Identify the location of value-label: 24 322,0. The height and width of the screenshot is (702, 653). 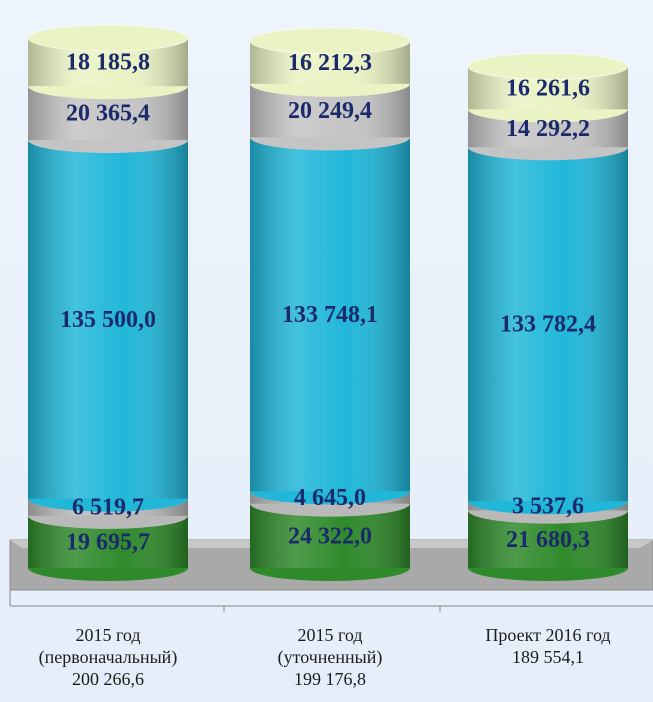
(330, 536).